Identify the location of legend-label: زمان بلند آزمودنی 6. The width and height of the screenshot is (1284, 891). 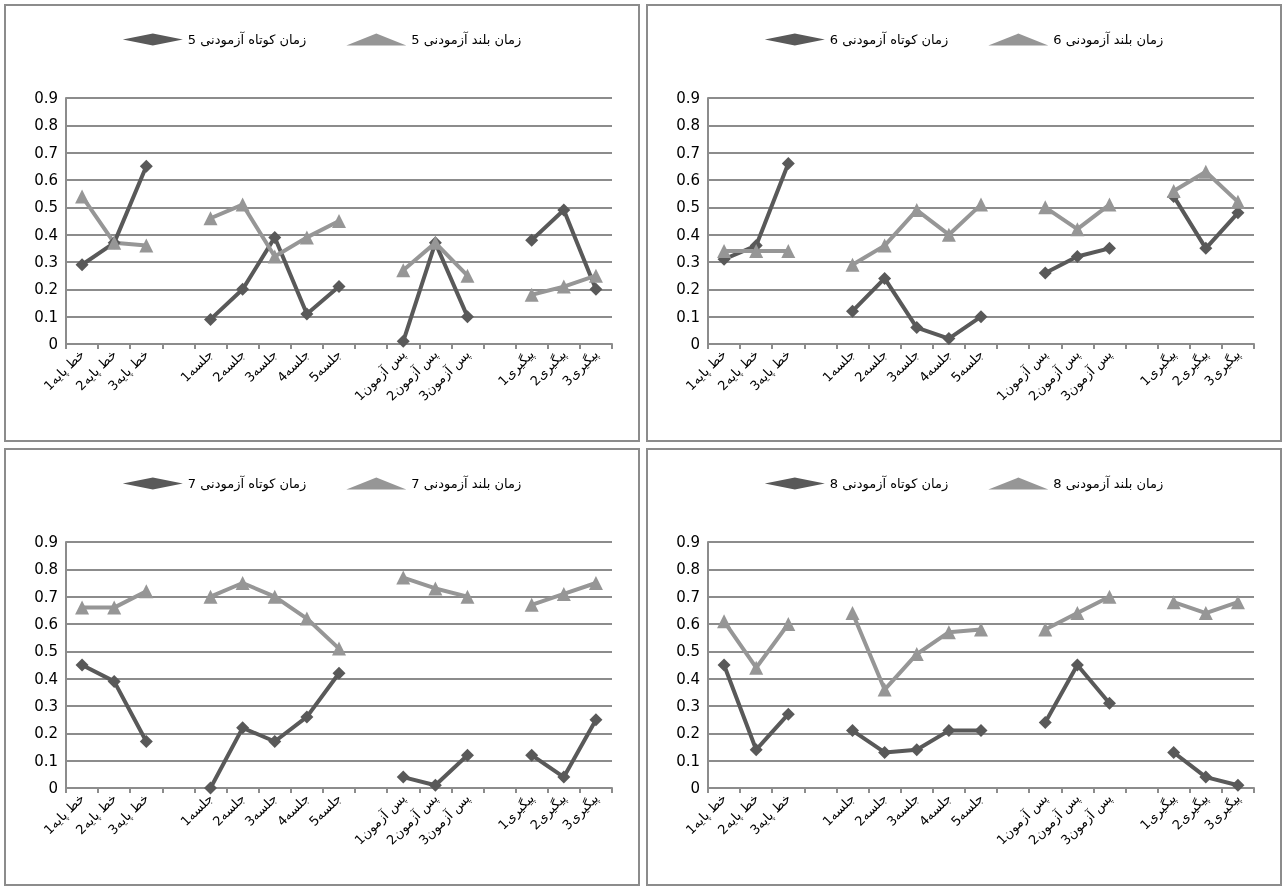
(1108, 39).